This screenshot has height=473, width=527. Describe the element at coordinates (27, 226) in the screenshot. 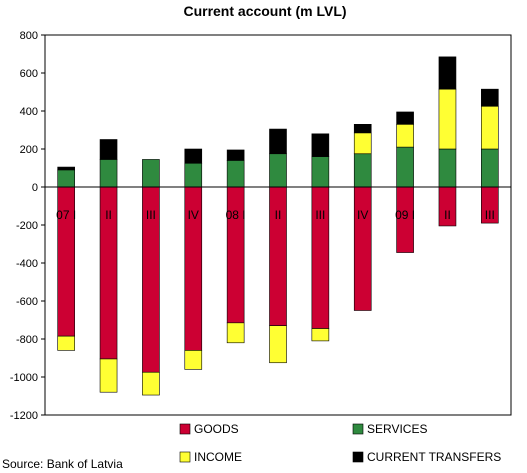

I see `y-tick-label: -200` at that location.